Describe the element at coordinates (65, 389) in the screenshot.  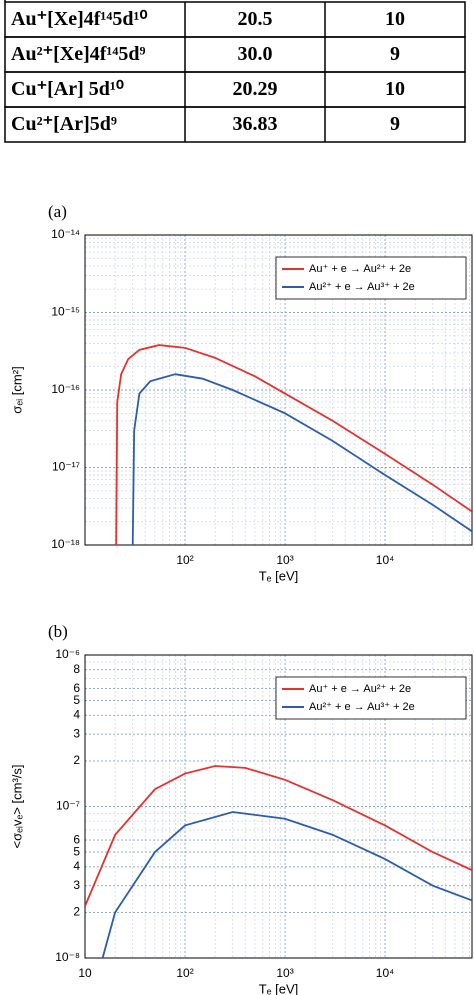
I see `y-tick-label: 10⁻¹⁶` at that location.